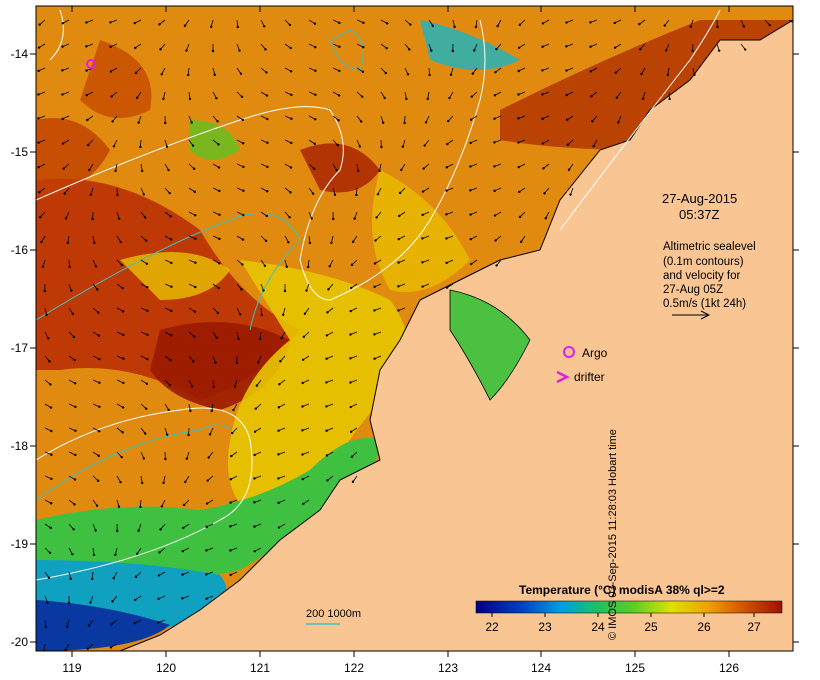  I want to click on credit-text: © IMOS 03-Sep-2015 11:28:03 Hobart time, so click(613, 534).